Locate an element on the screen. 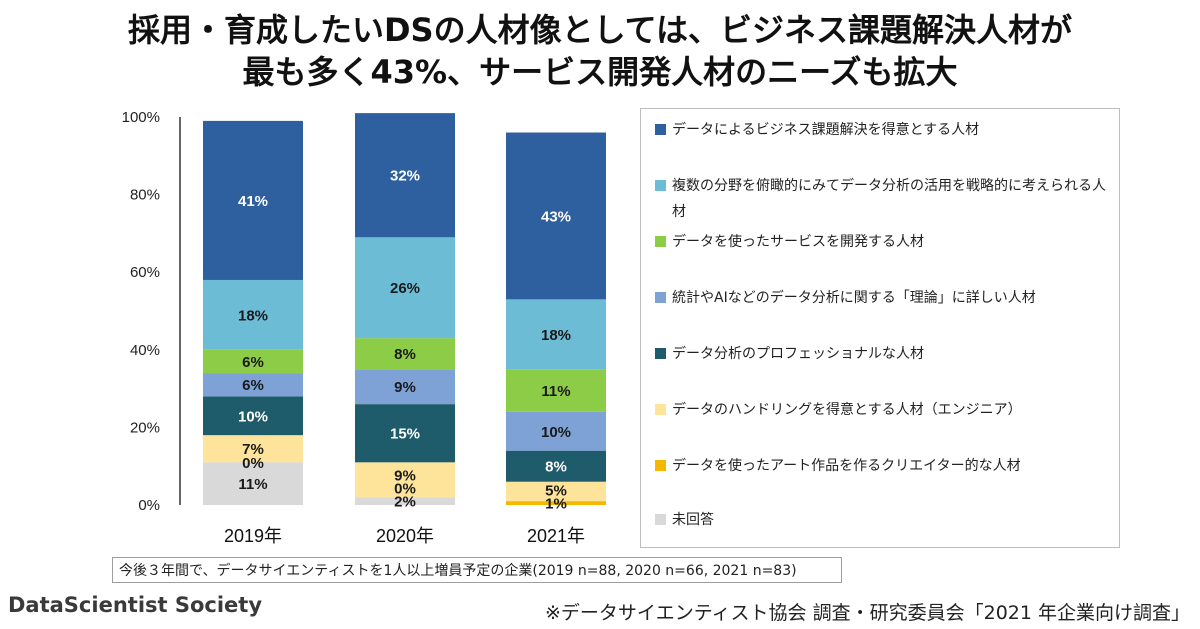 This screenshot has height=629, width=1200. data-label: 2% is located at coordinates (405, 502).